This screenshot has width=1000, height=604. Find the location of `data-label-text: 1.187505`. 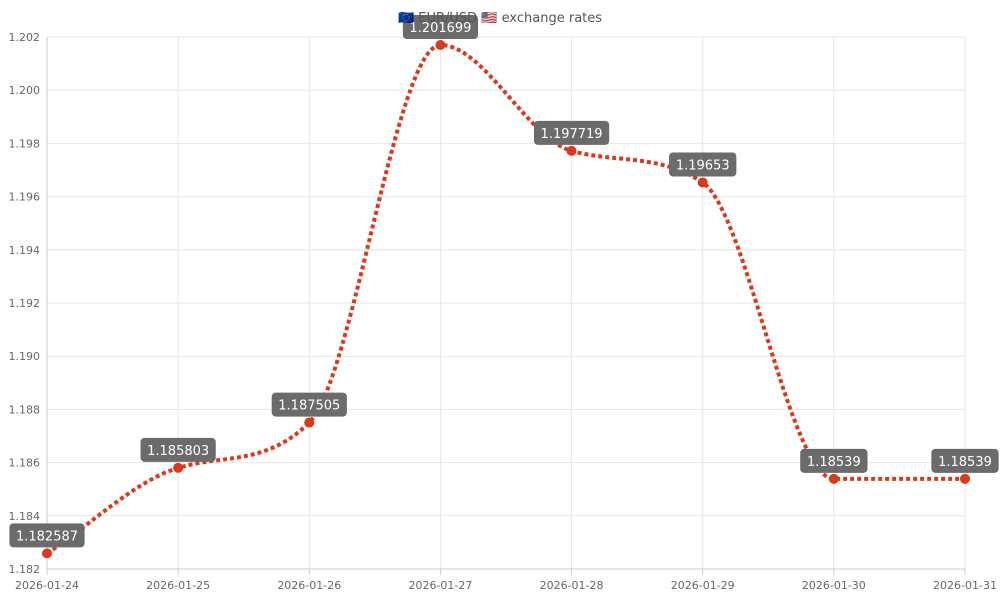

data-label-text: 1.187505 is located at coordinates (309, 406).